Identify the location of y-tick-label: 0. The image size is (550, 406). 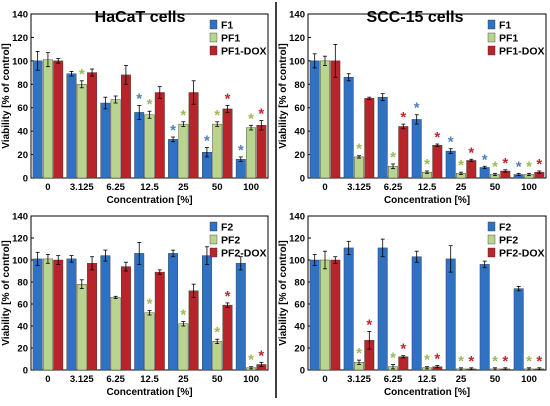
(25, 179).